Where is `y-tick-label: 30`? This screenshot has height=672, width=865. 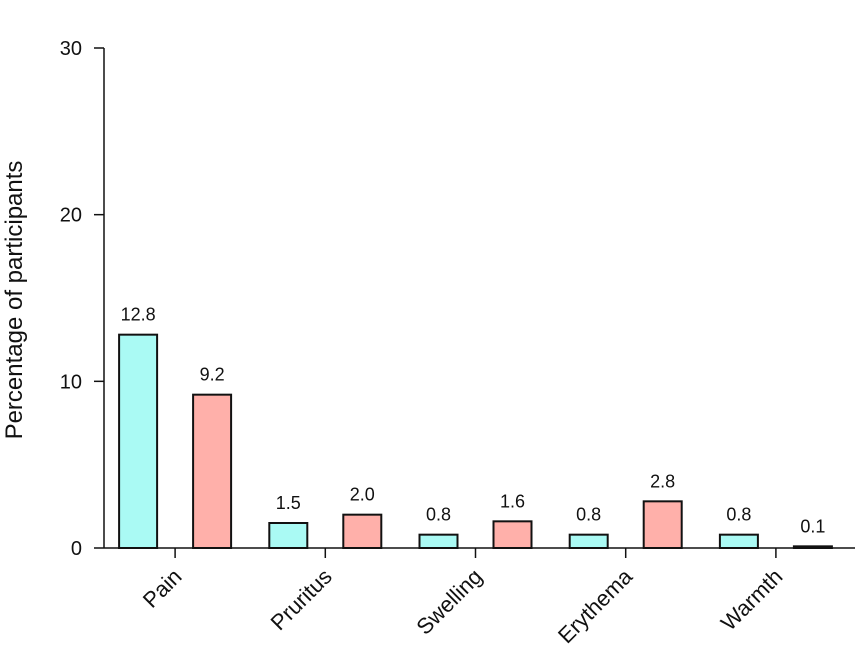 y-tick-label: 30 is located at coordinates (71, 49).